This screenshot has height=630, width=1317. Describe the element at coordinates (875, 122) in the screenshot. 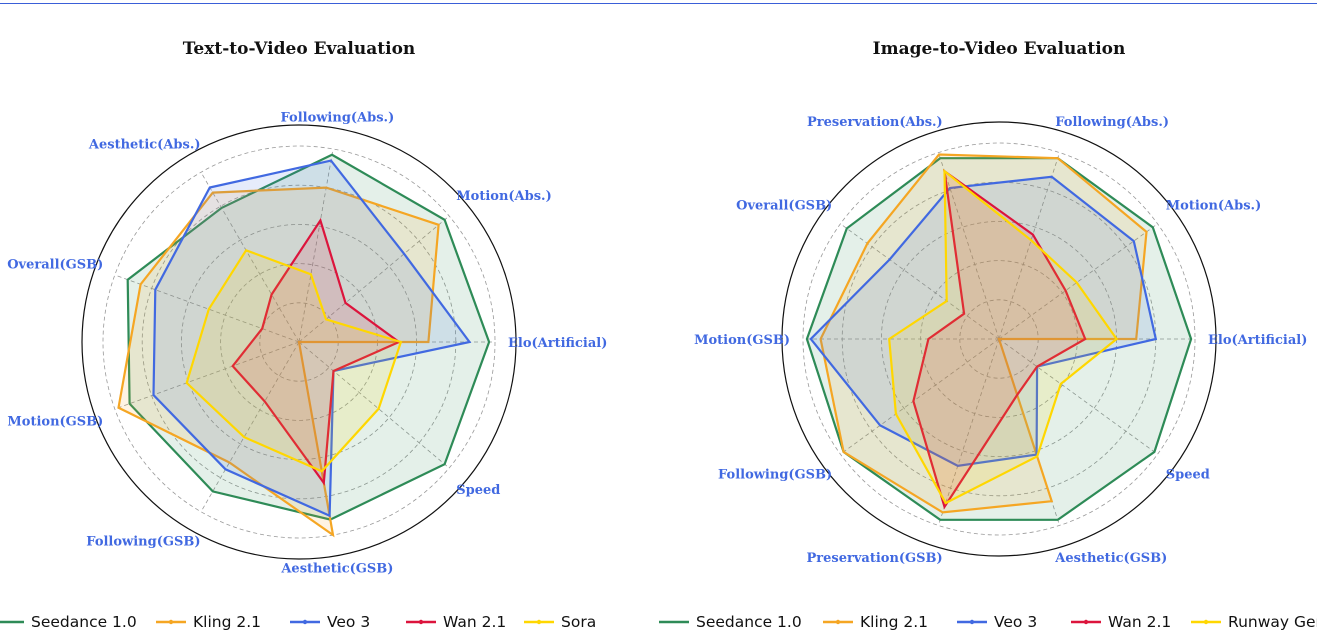

I see `axis-label-preservation-abs: Preservation(Abs.)` at that location.